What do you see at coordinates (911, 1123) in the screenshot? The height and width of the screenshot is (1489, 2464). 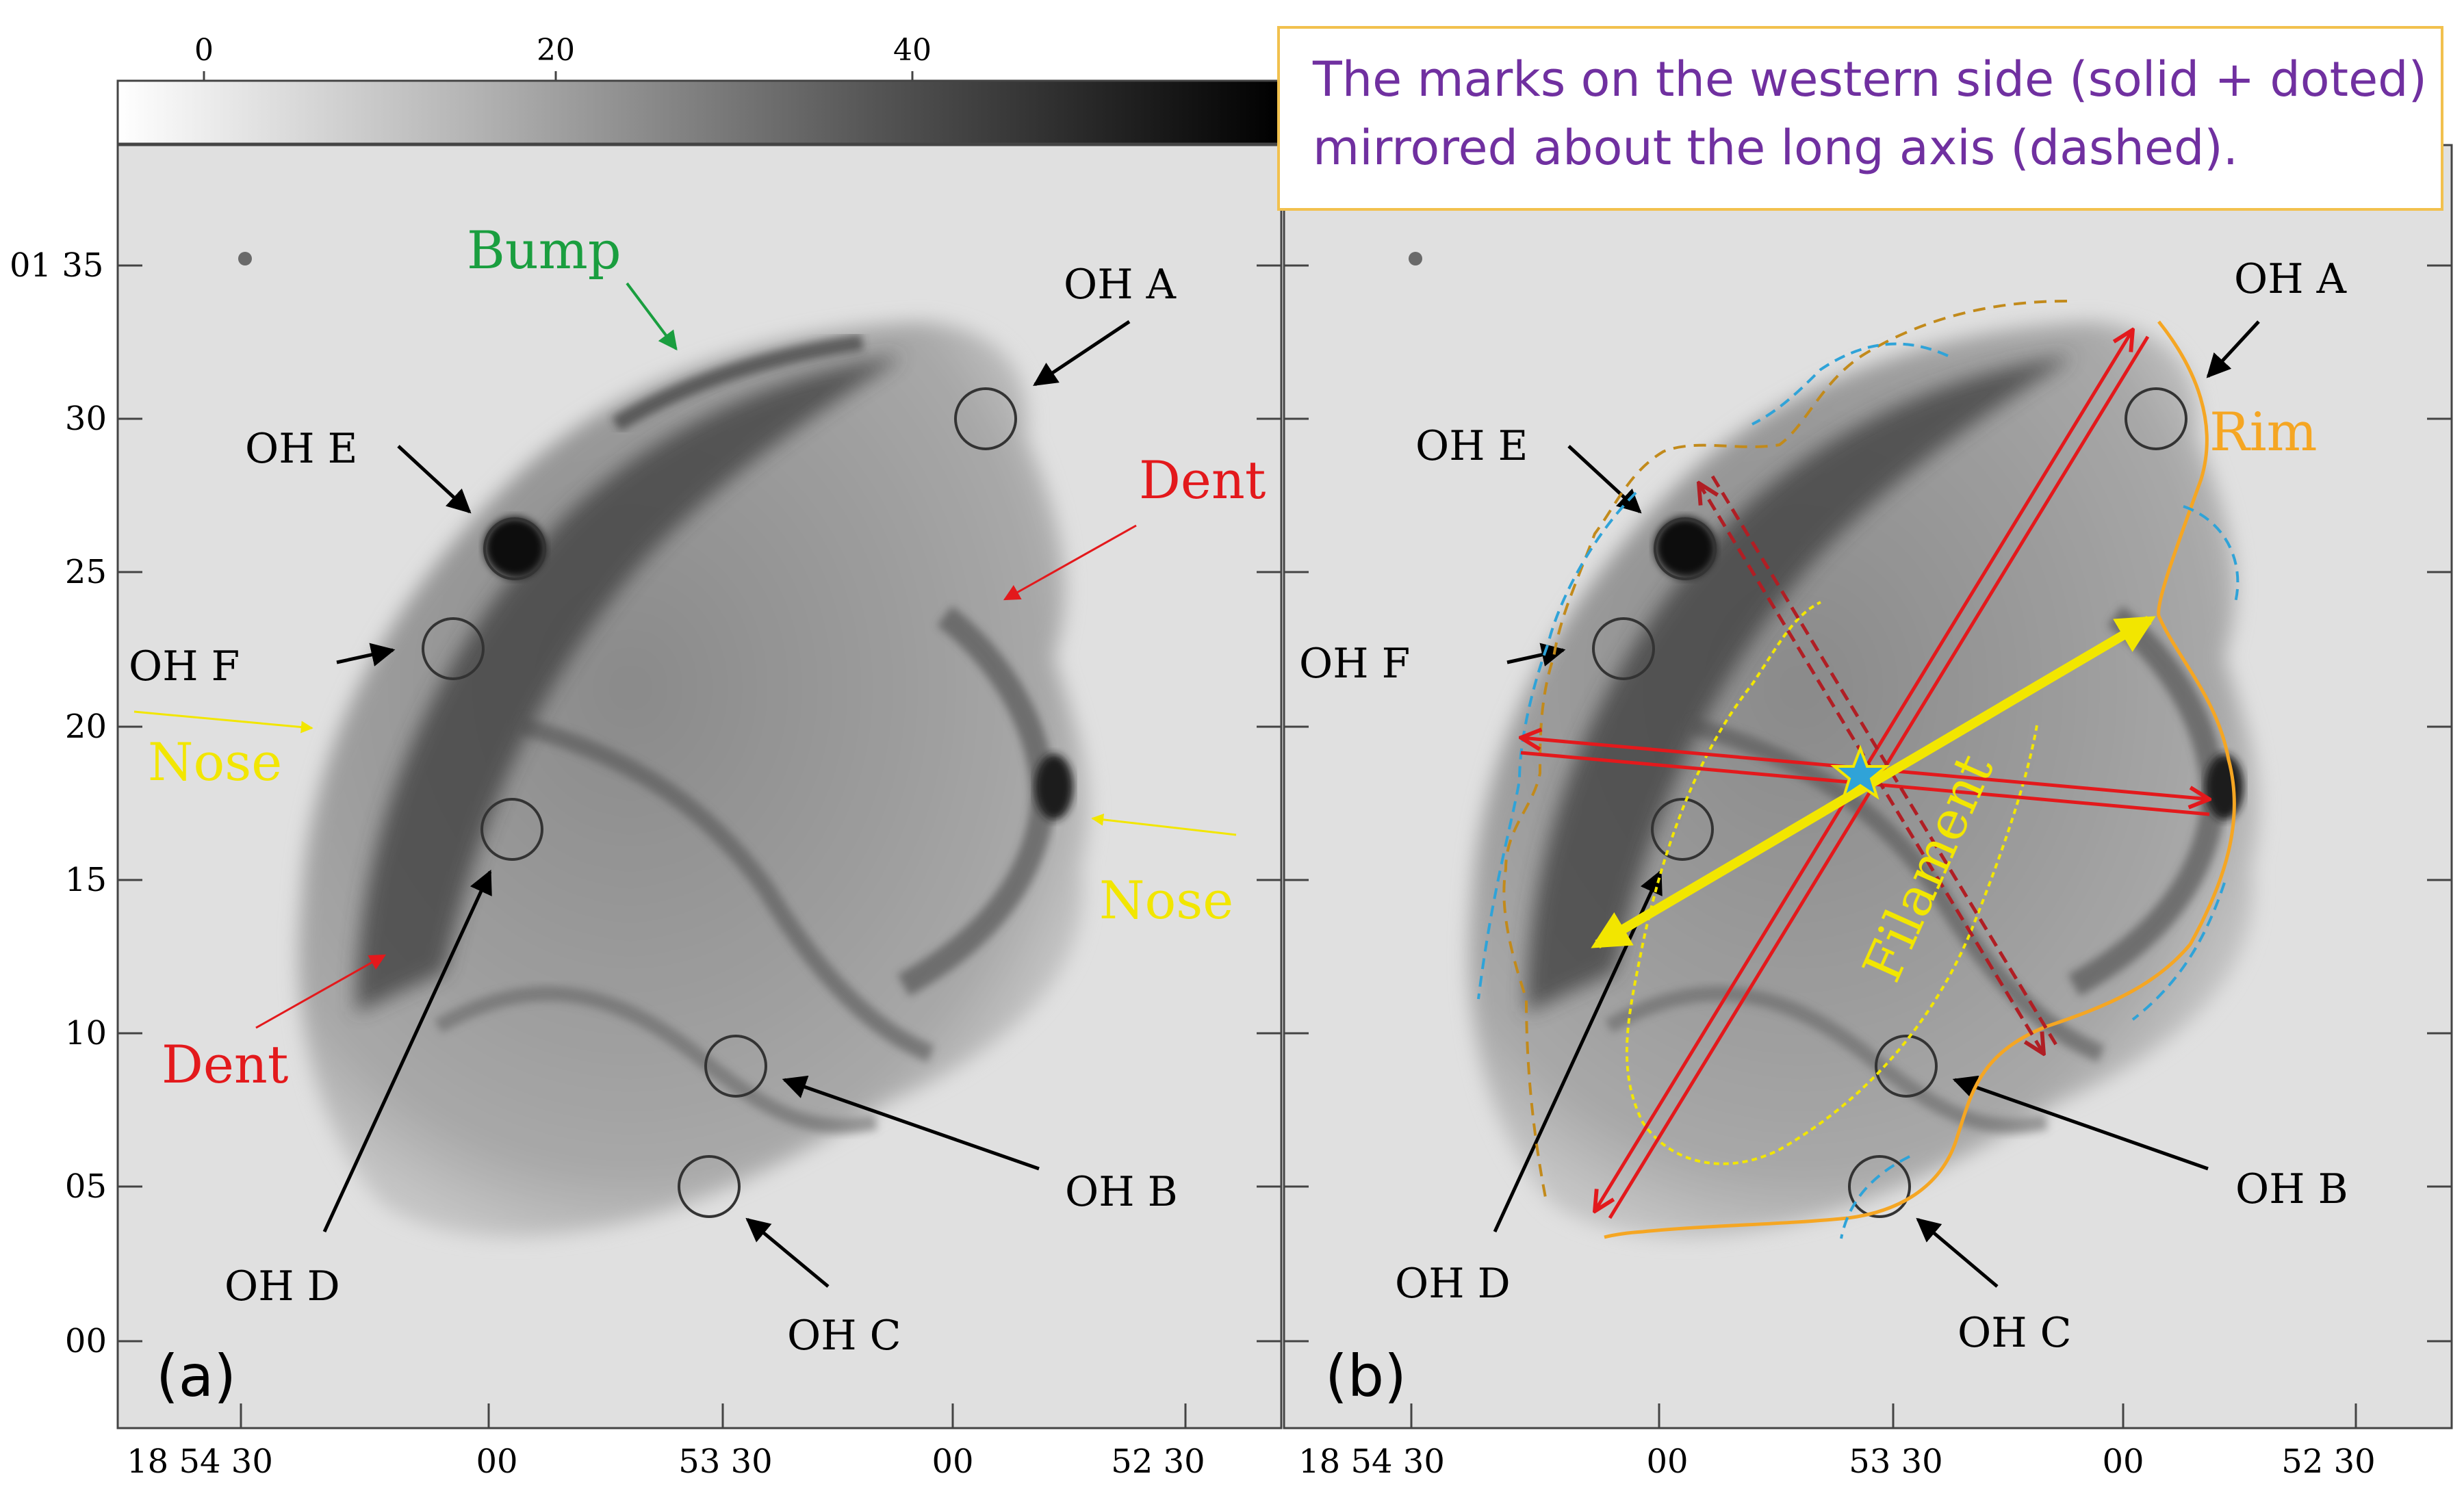 I see `oh-b-arrow` at bounding box center [911, 1123].